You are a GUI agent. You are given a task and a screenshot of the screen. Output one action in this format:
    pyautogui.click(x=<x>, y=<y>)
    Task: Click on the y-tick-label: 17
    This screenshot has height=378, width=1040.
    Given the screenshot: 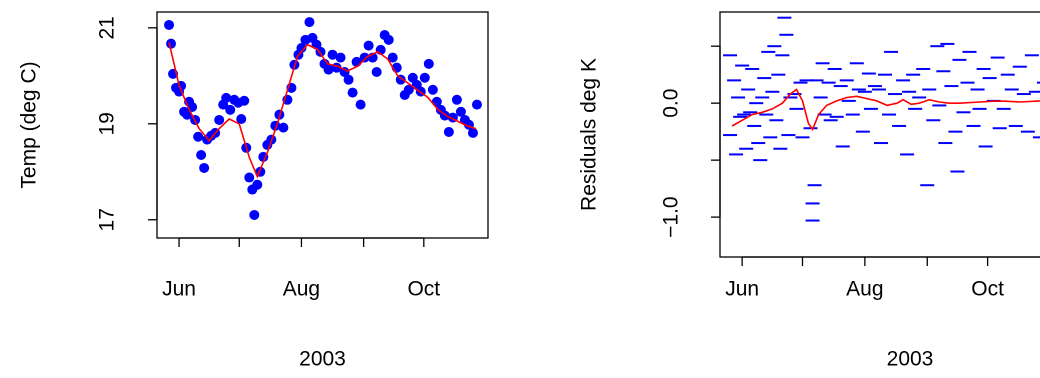 What is the action you would take?
    pyautogui.click(x=107, y=219)
    